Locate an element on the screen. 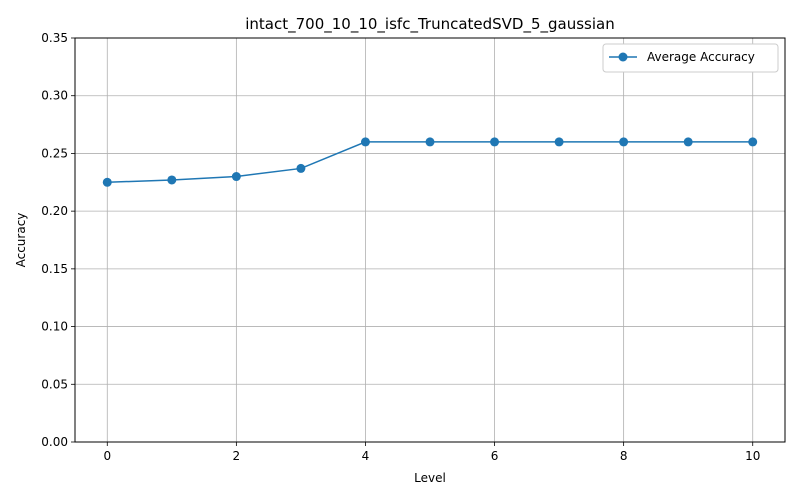 The image size is (800, 500). legend-box is located at coordinates (690, 58).